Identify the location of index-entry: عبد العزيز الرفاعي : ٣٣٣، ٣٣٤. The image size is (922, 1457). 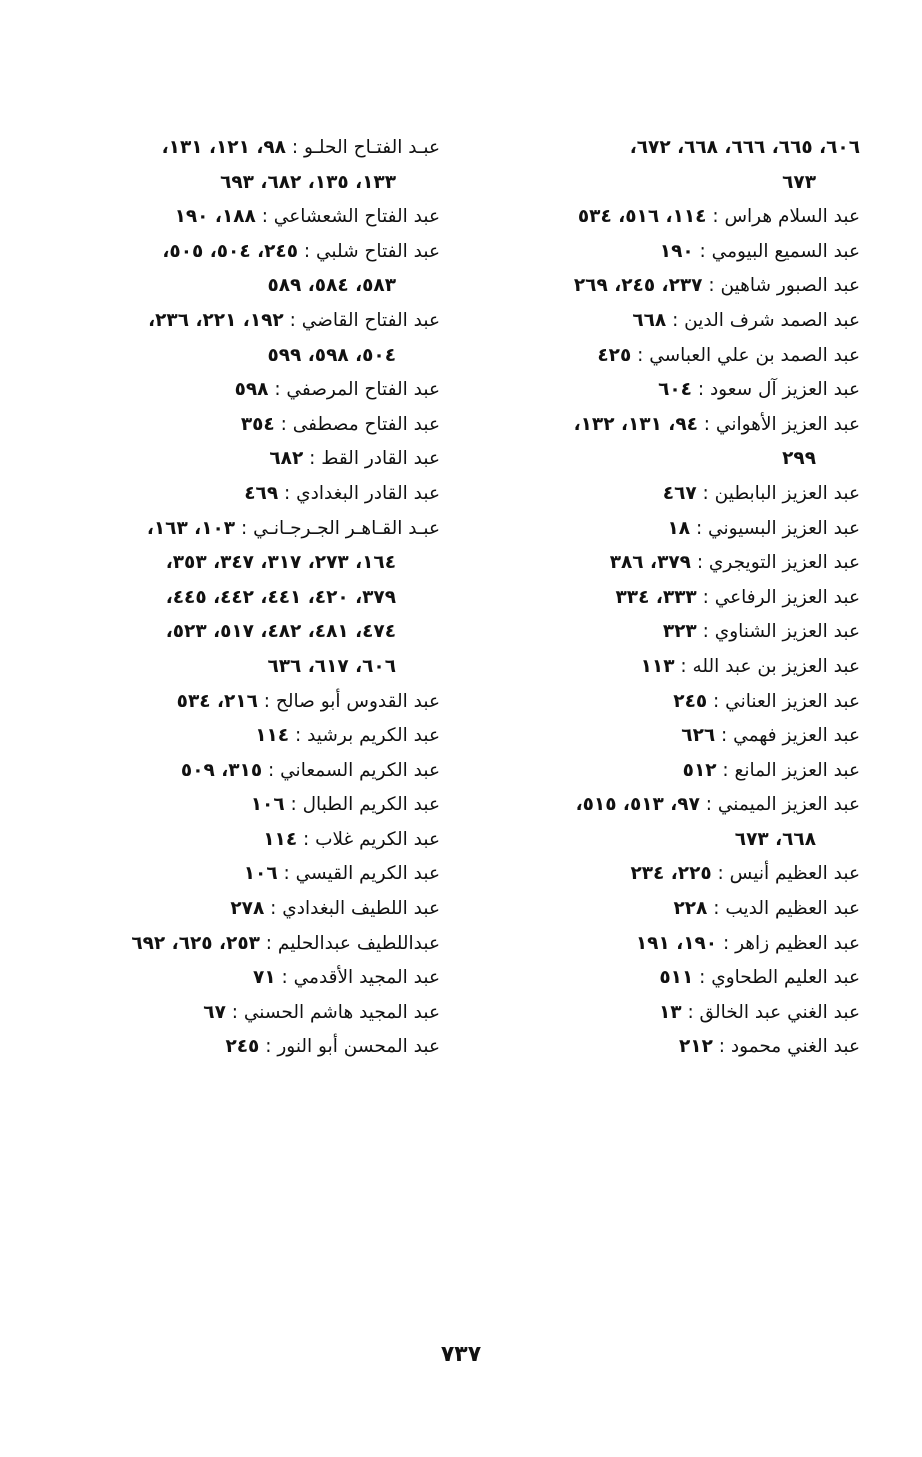
(675, 598).